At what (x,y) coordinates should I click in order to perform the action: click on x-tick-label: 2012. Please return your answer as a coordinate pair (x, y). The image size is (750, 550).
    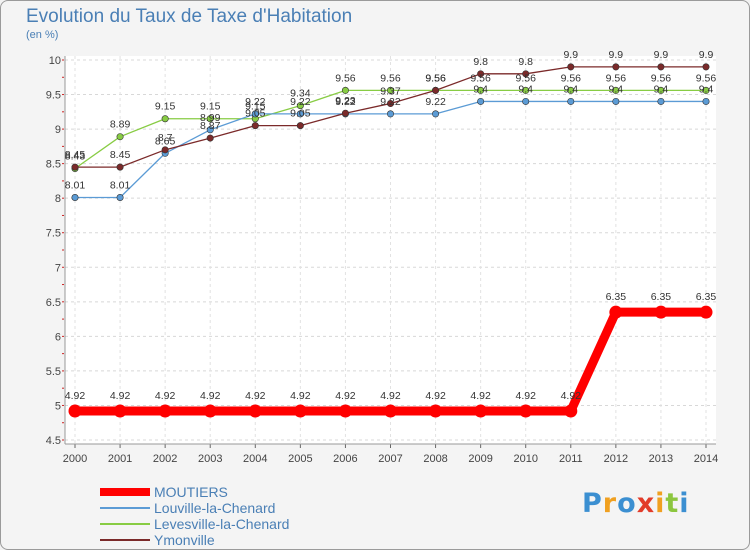
    Looking at the image, I should click on (616, 459).